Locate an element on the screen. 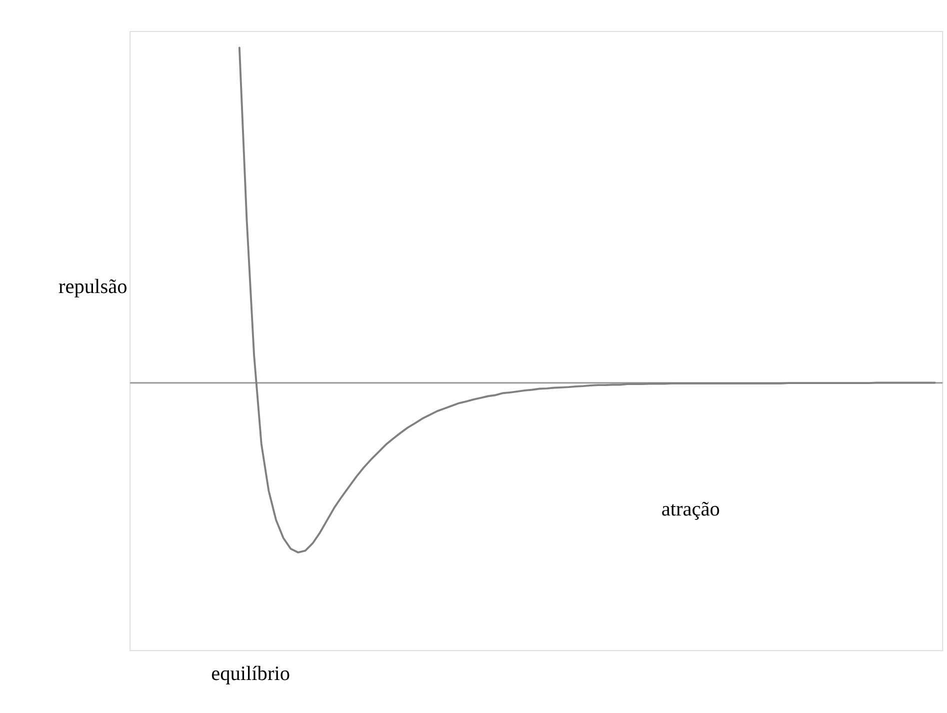 Image resolution: width=947 pixels, height=713 pixels. text: equilíbrio is located at coordinates (250, 674).